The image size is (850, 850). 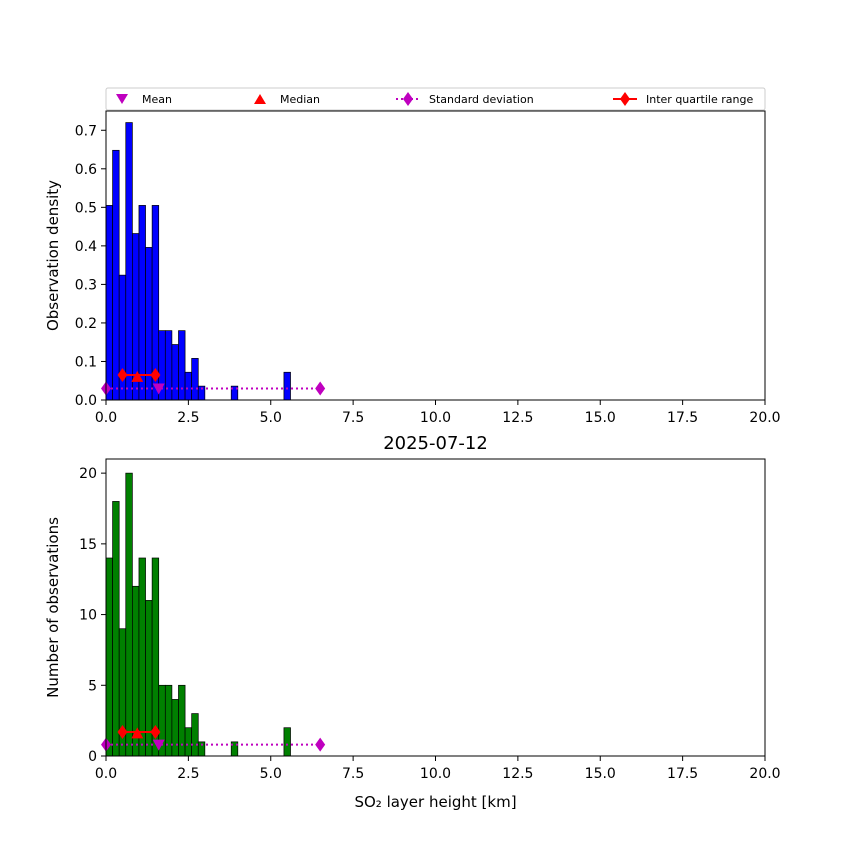 I want to click on count-x-tick-label-5: 12.5, so click(x=517, y=774).